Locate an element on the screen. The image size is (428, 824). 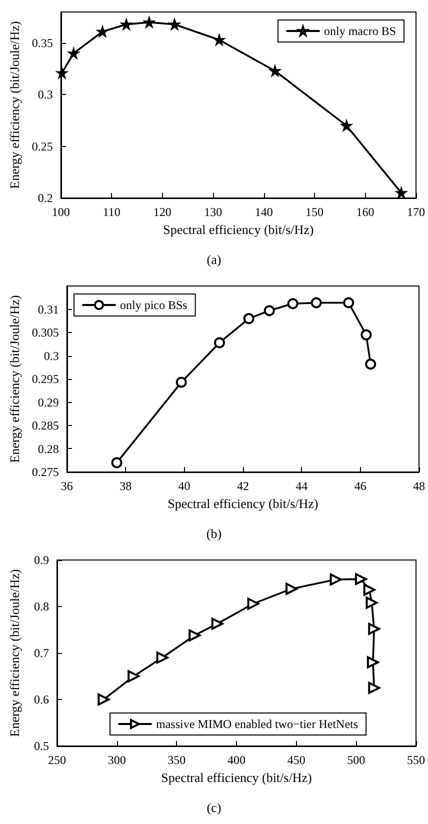
text: (b) is located at coordinates (214, 533).